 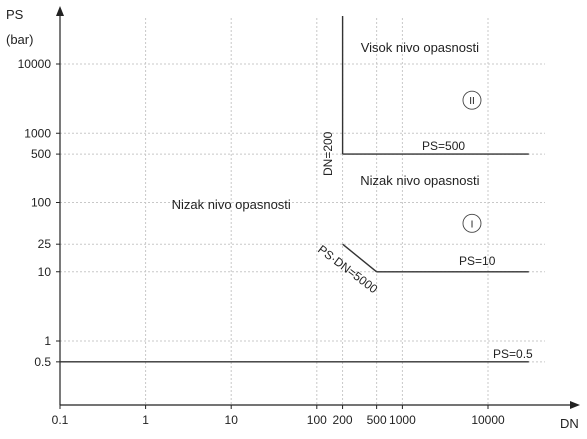 I want to click on x-tick-label: 500, so click(x=377, y=420).